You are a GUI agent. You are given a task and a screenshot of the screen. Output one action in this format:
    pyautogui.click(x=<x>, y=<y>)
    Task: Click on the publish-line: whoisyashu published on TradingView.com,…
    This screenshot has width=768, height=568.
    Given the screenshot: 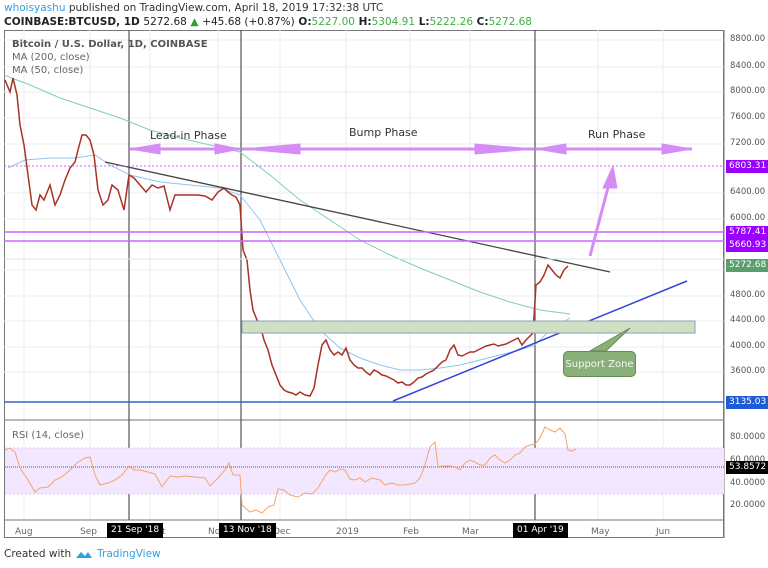 What is the action you would take?
    pyautogui.click(x=193, y=8)
    